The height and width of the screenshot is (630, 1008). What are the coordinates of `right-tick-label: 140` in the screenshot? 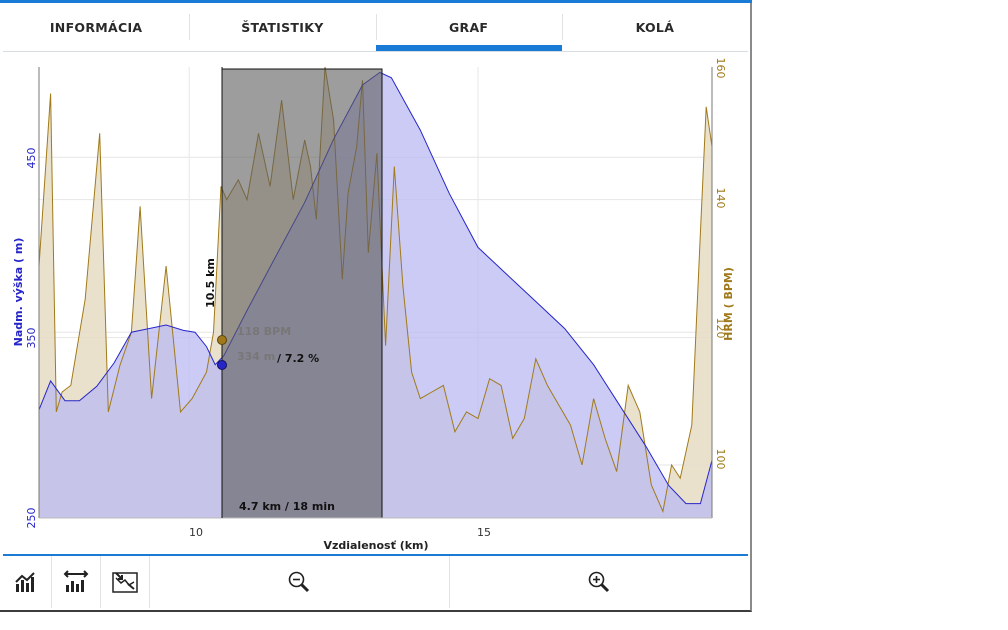 It's located at (720, 198).